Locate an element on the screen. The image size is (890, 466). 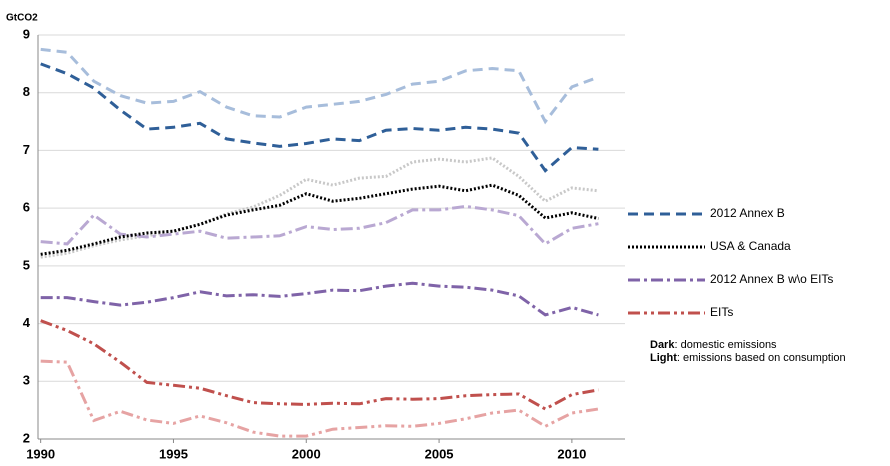
x-tick-label: 2000 is located at coordinates (306, 453).